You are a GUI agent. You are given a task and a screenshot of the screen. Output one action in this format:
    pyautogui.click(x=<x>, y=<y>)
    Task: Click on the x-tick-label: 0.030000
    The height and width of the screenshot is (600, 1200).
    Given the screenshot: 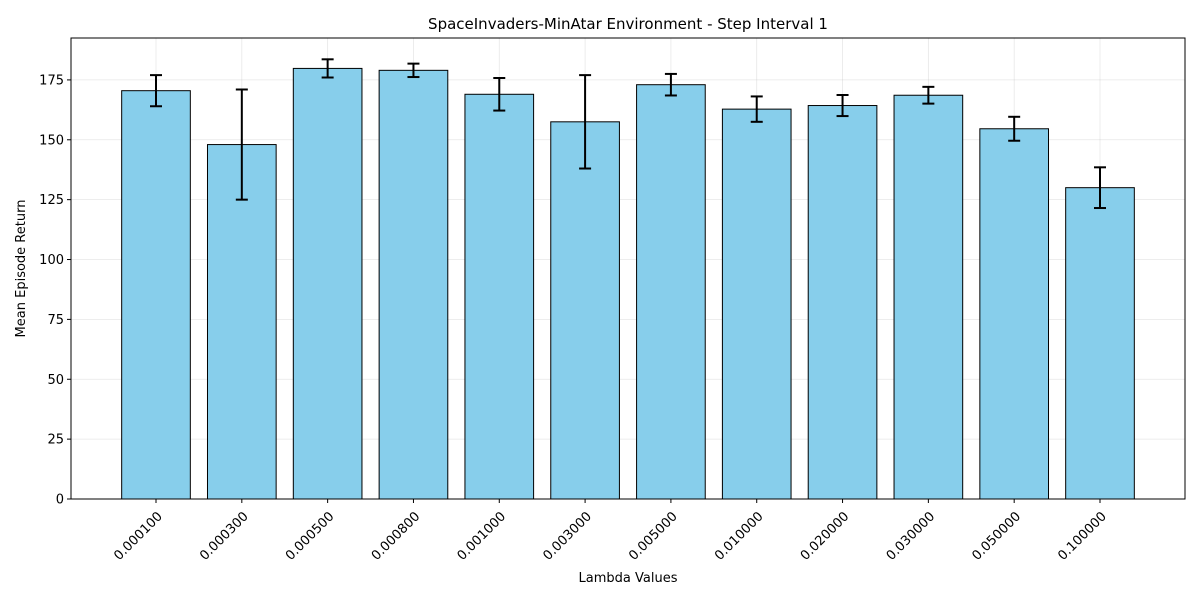 What is the action you would take?
    pyautogui.click(x=911, y=536)
    